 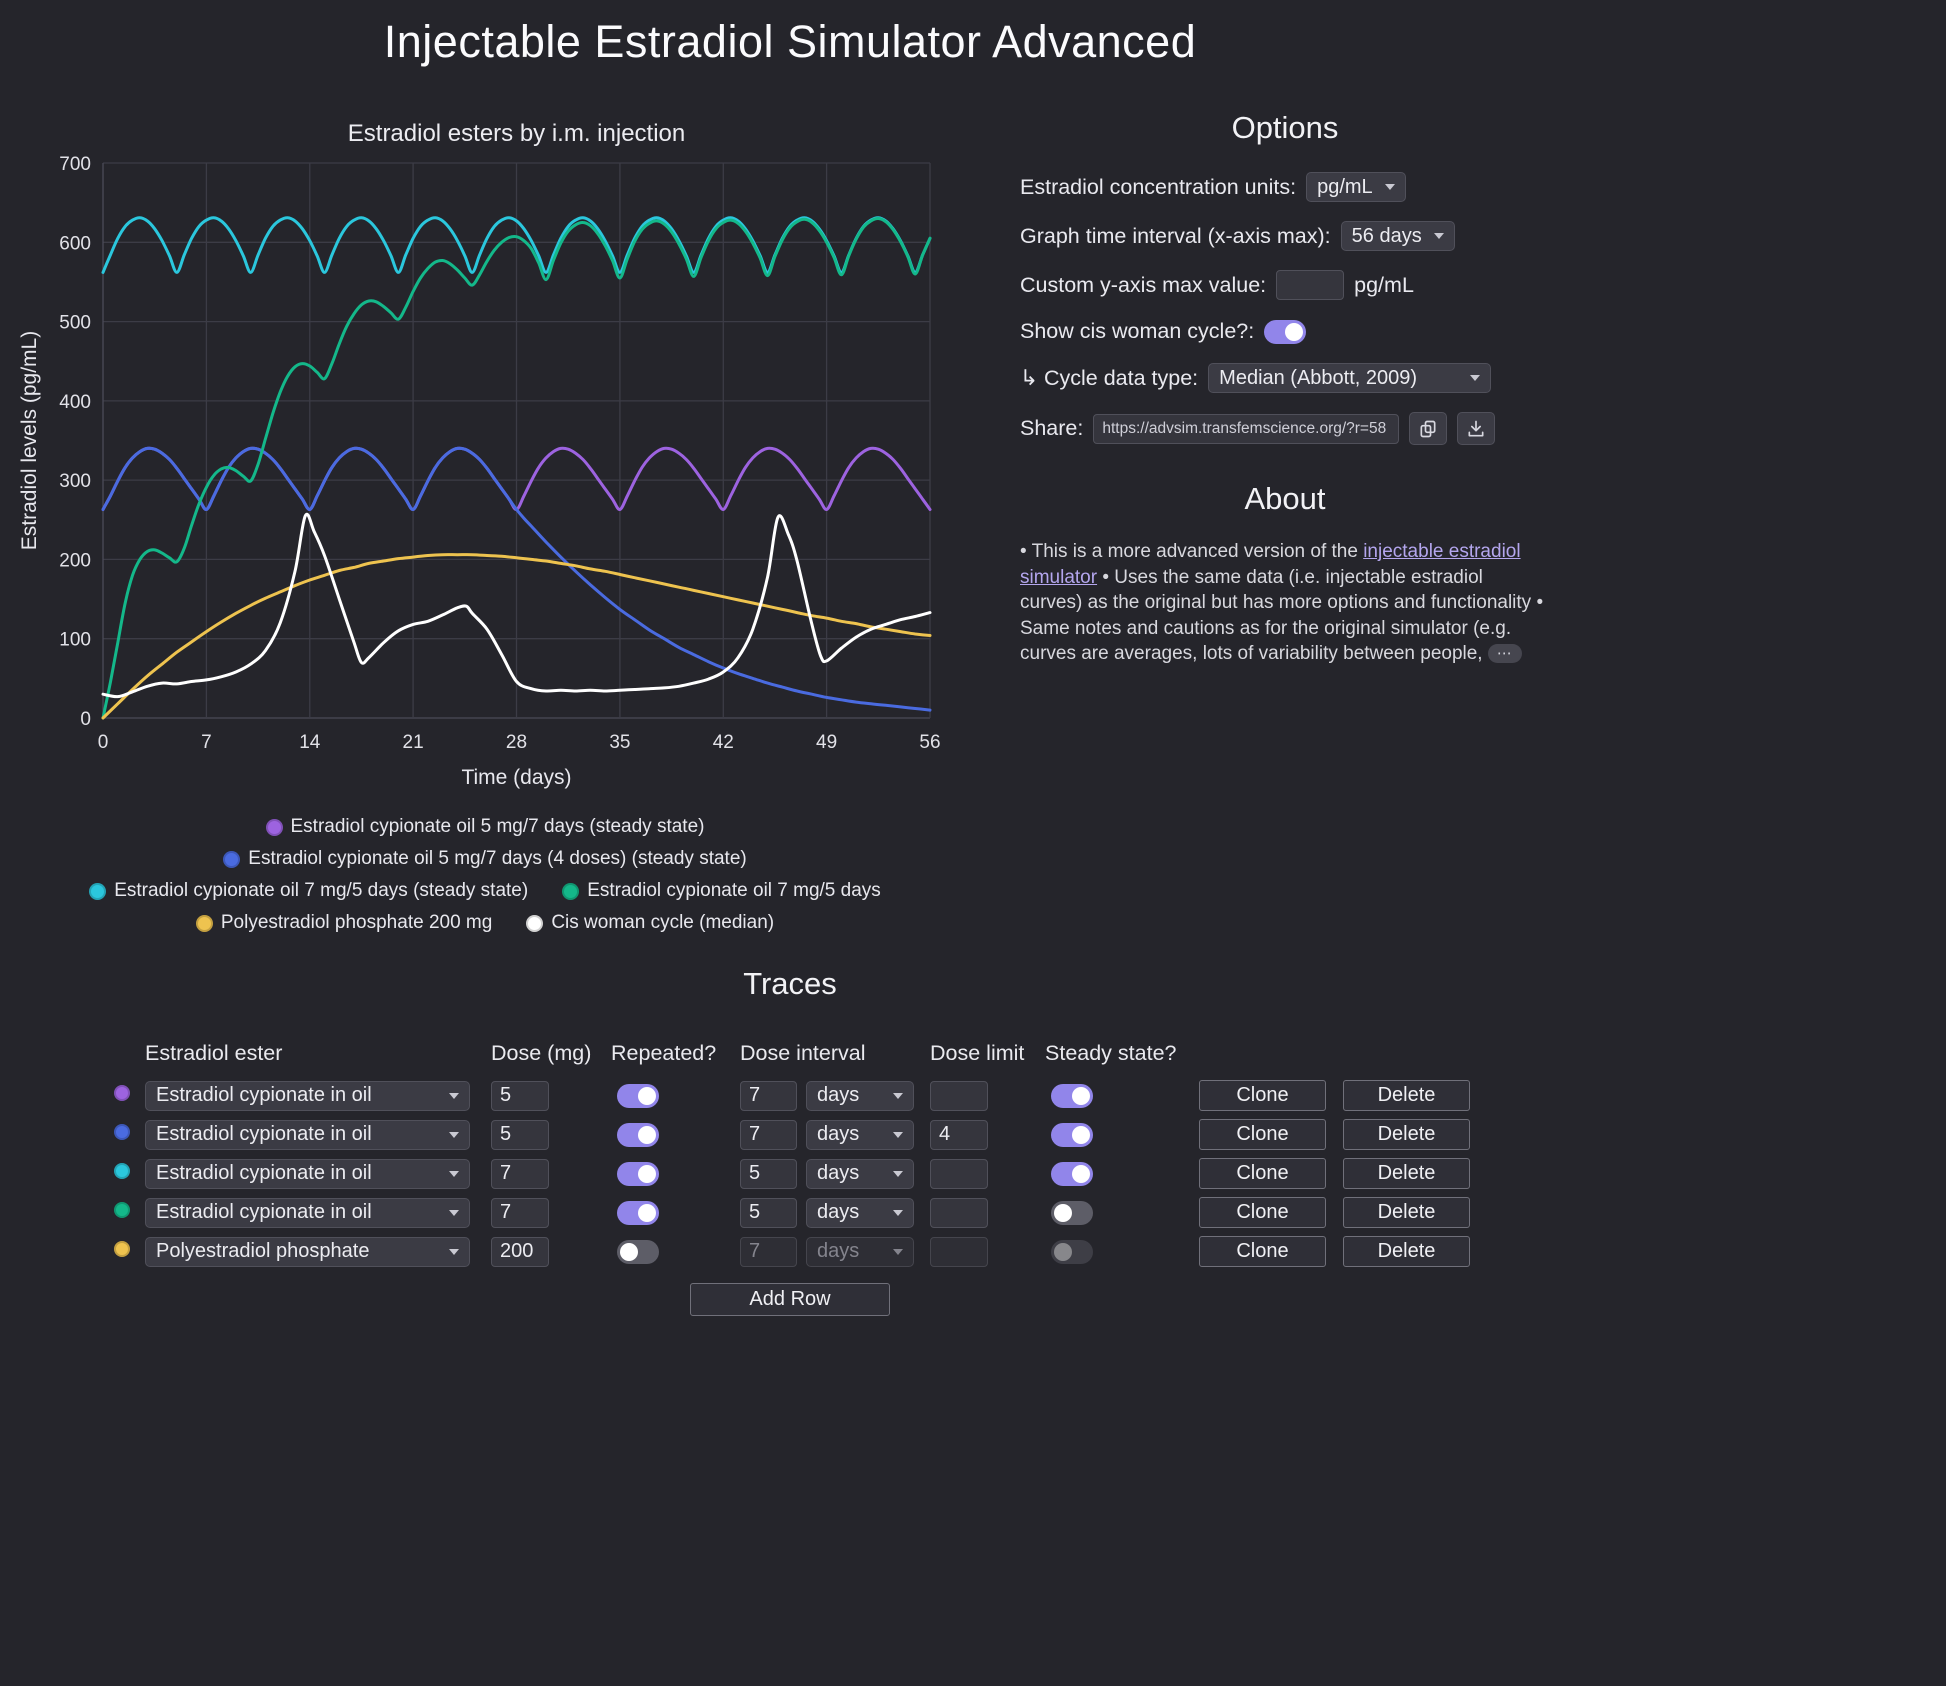 What do you see at coordinates (977, 1053) in the screenshot?
I see `header-dose-limit: Dose limit` at bounding box center [977, 1053].